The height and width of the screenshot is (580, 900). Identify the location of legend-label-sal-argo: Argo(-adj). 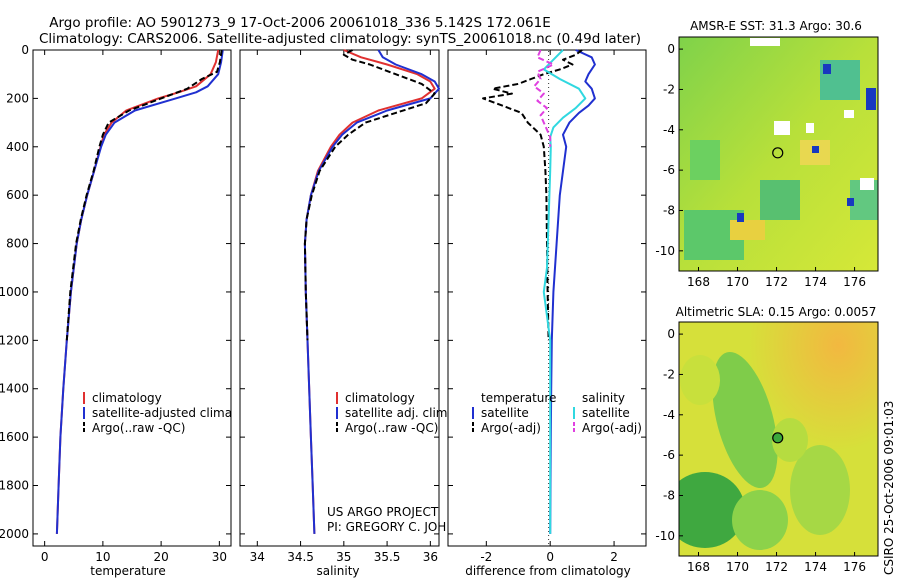
(612, 428).